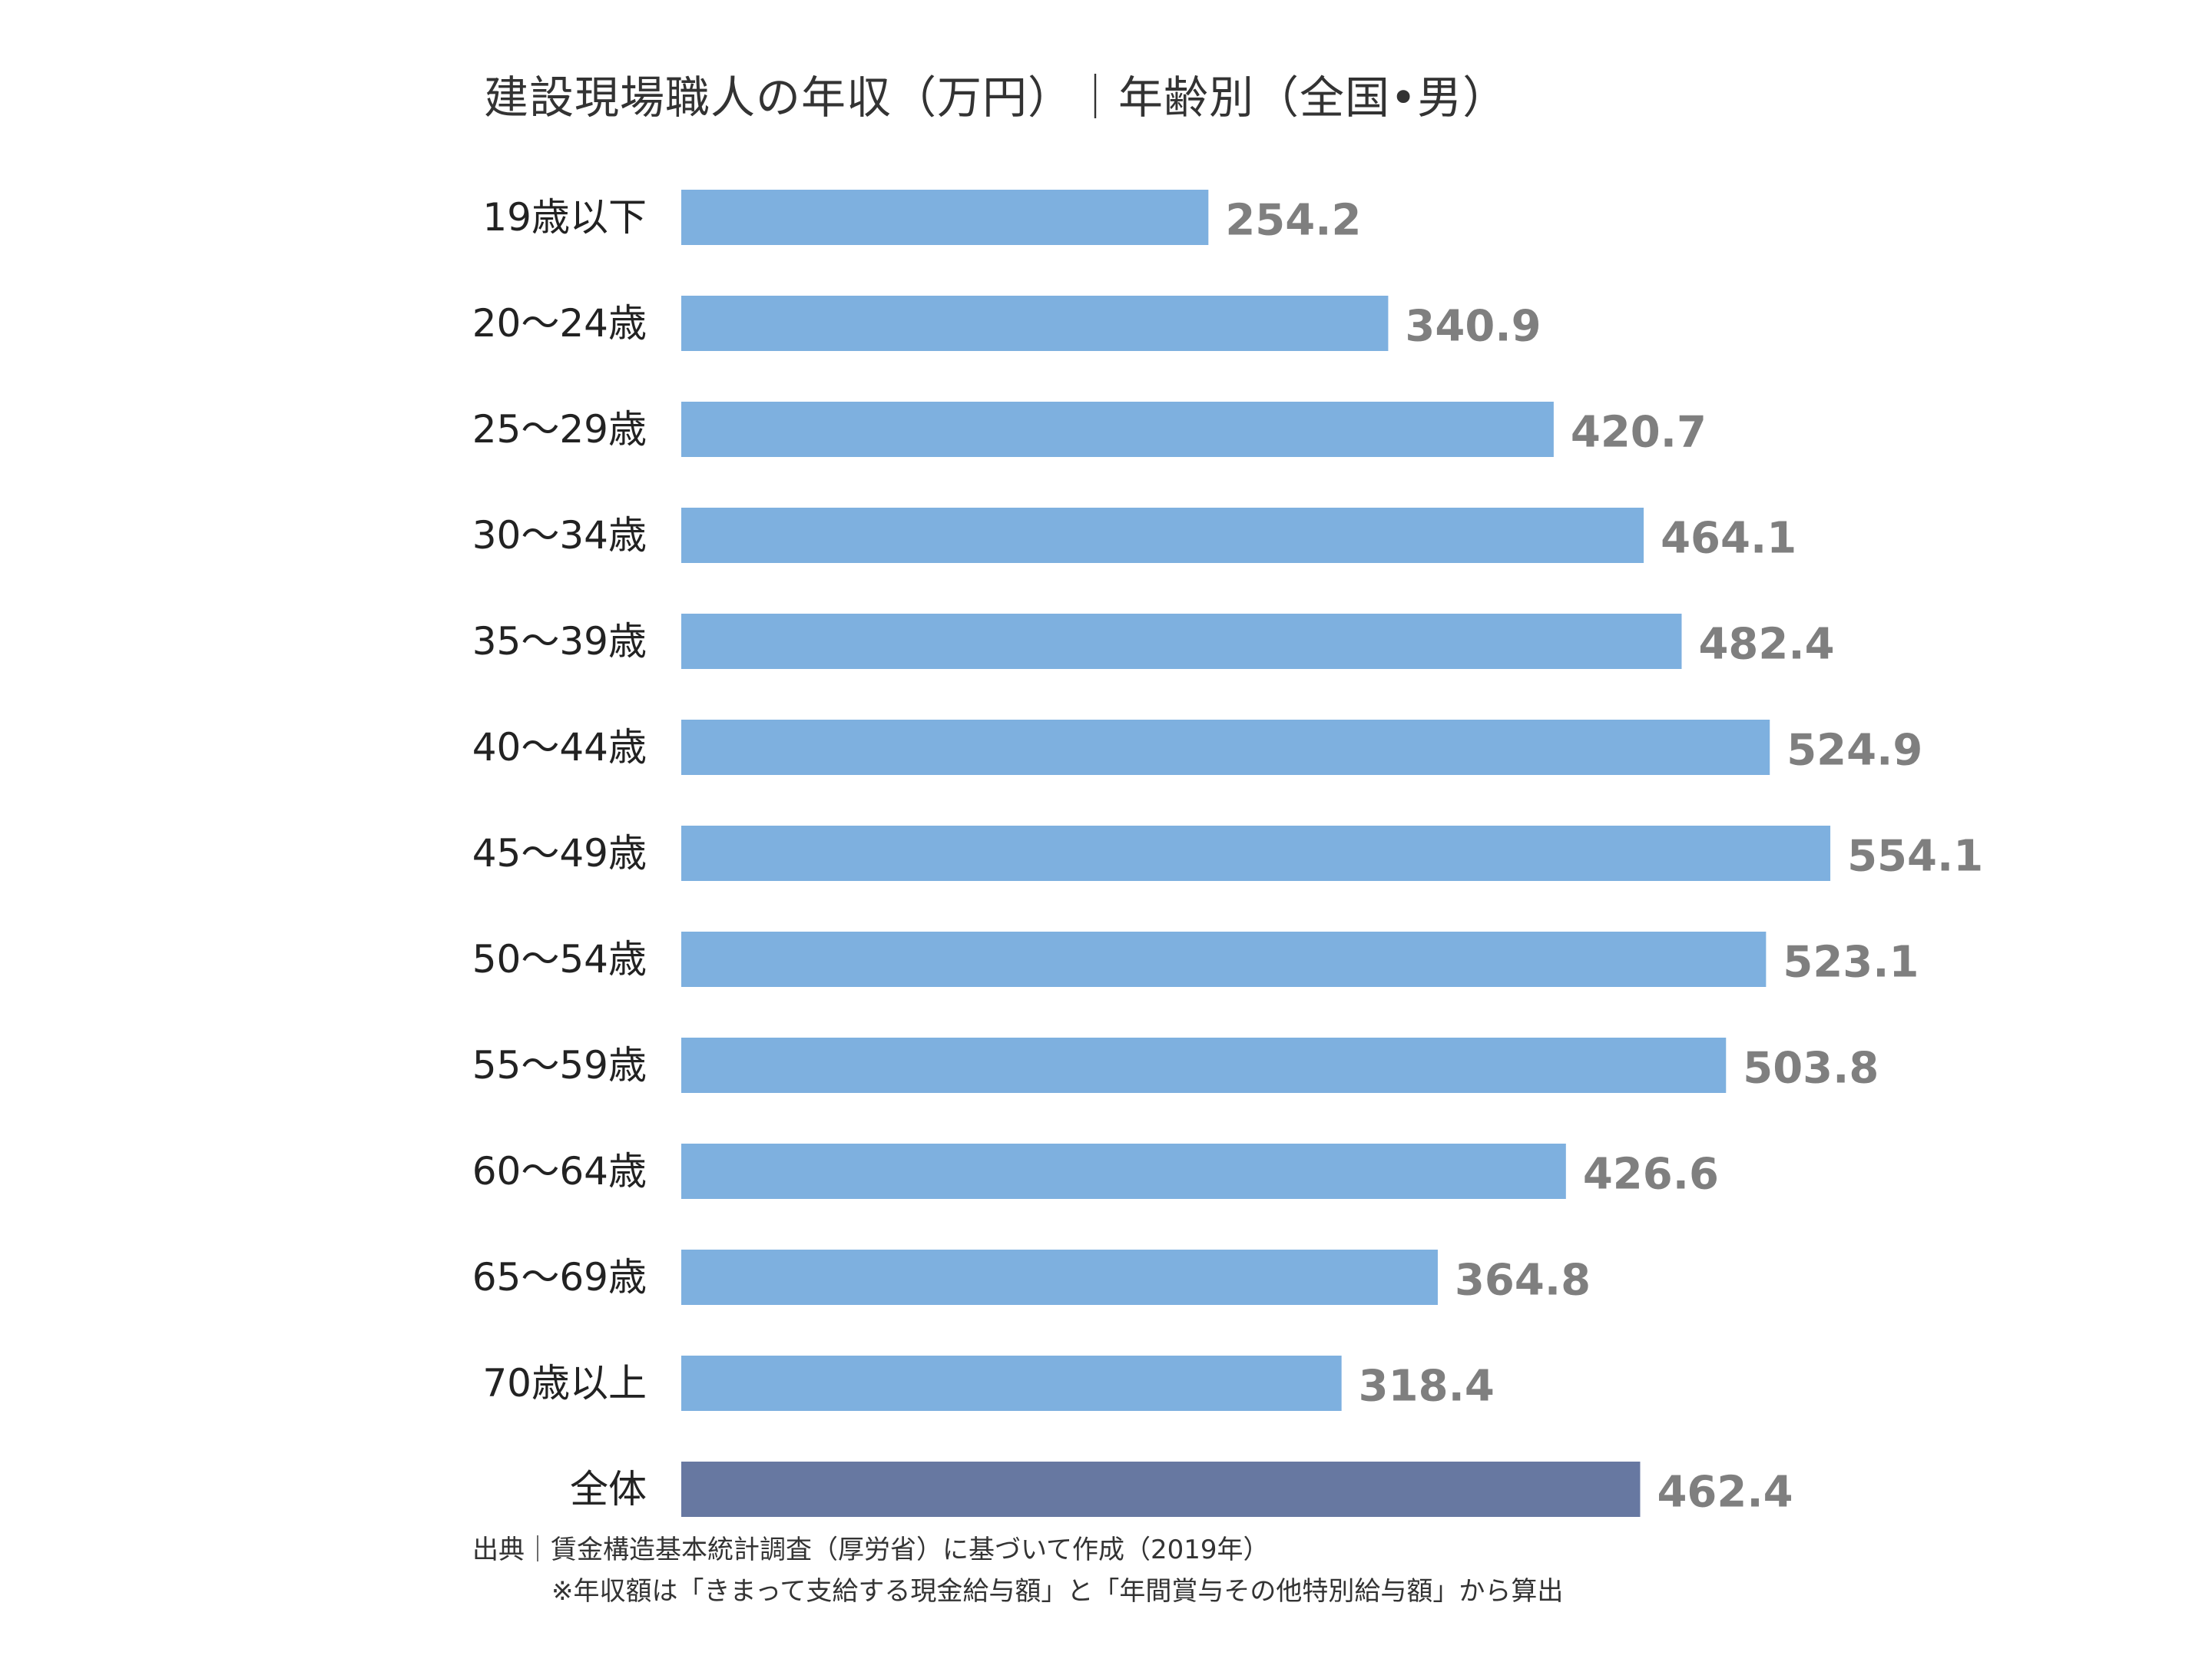 This screenshot has width=2212, height=1659. Describe the element at coordinates (608, 1490) in the screenshot. I see `category-label: 全体` at that location.